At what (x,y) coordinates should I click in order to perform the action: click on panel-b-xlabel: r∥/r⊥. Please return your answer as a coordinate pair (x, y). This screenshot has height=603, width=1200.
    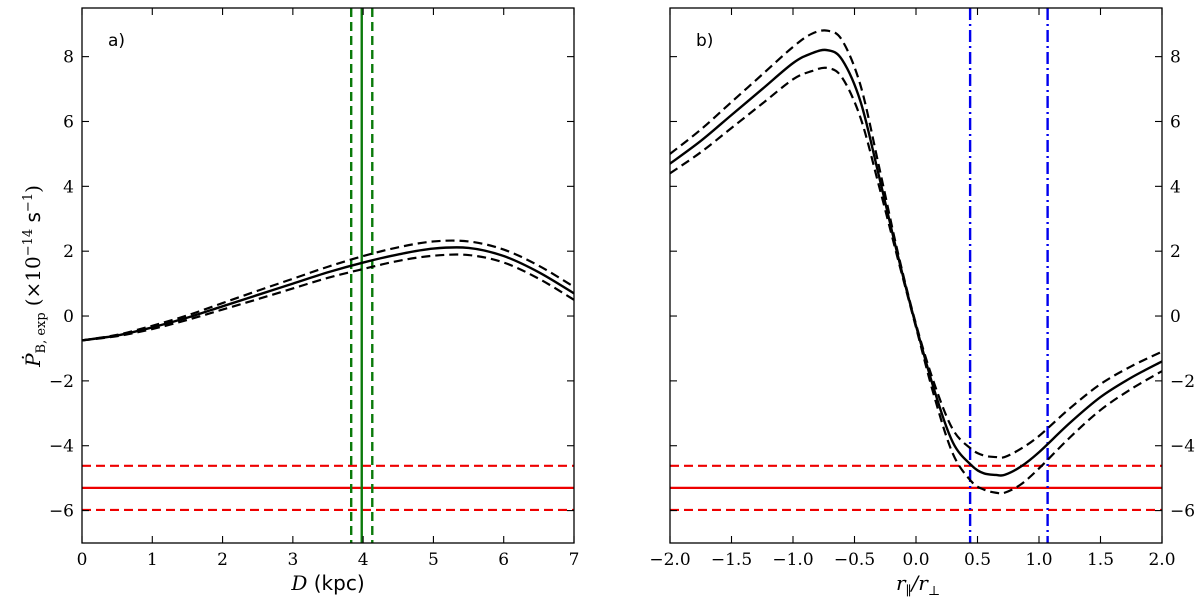
    Looking at the image, I should click on (918, 585).